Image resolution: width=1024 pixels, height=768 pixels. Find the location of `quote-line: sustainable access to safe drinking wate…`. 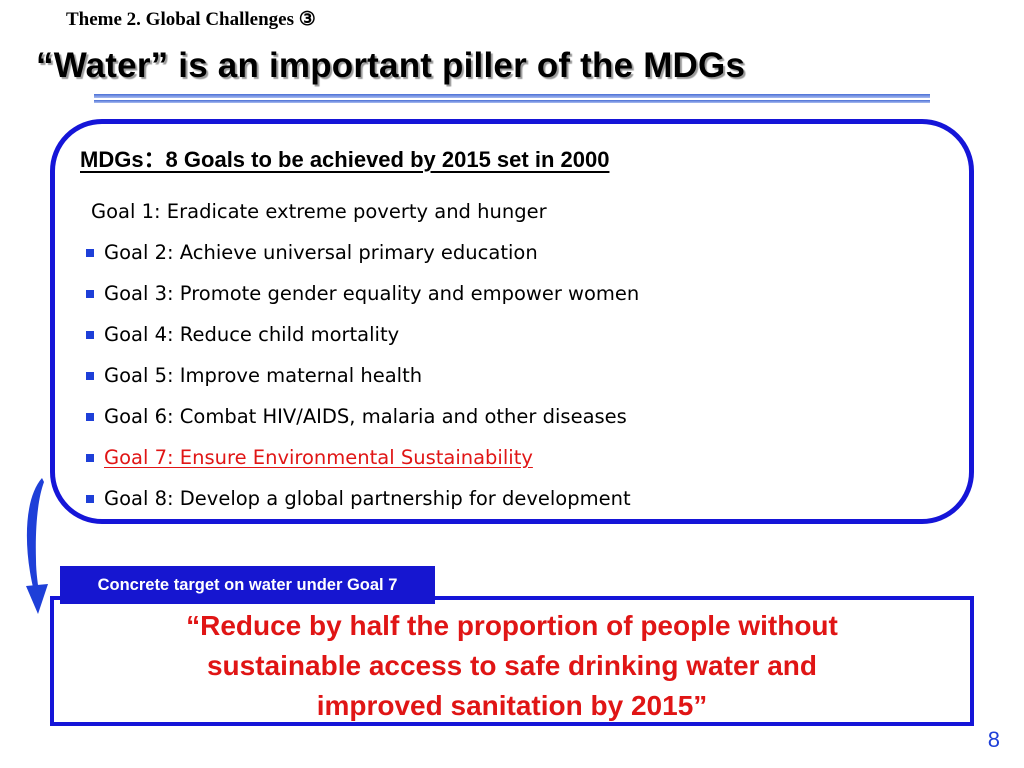

quote-line: sustainable access to safe drinking wate… is located at coordinates (511, 665).